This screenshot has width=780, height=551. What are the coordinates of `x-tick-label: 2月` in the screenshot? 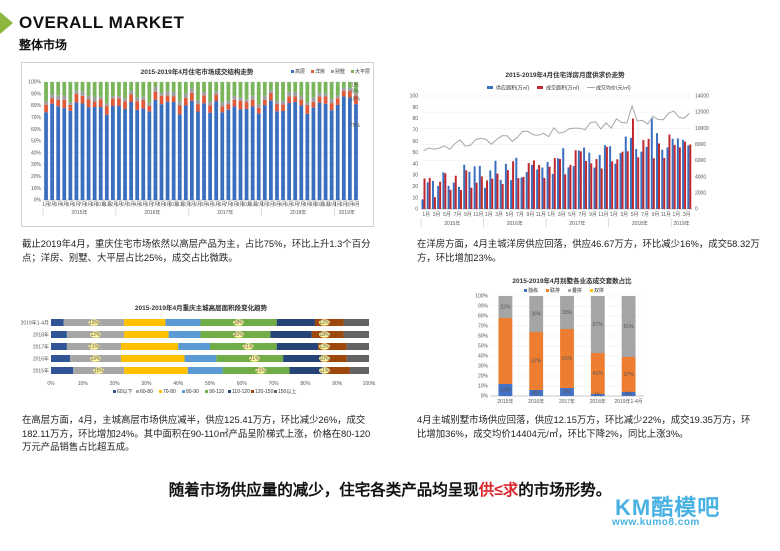 It's located at (344, 205).